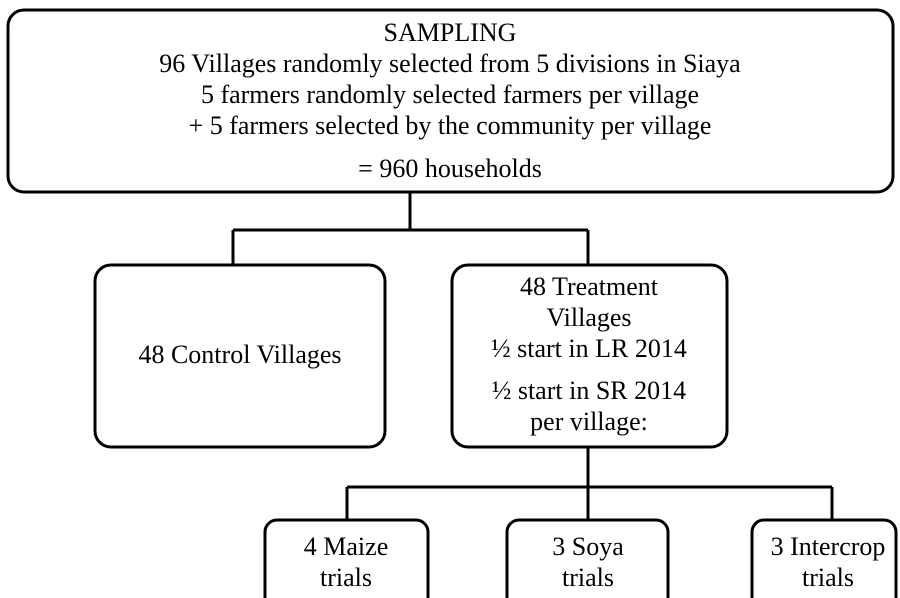 The width and height of the screenshot is (900, 598). What do you see at coordinates (588, 317) in the screenshot?
I see `node-text: Villages` at bounding box center [588, 317].